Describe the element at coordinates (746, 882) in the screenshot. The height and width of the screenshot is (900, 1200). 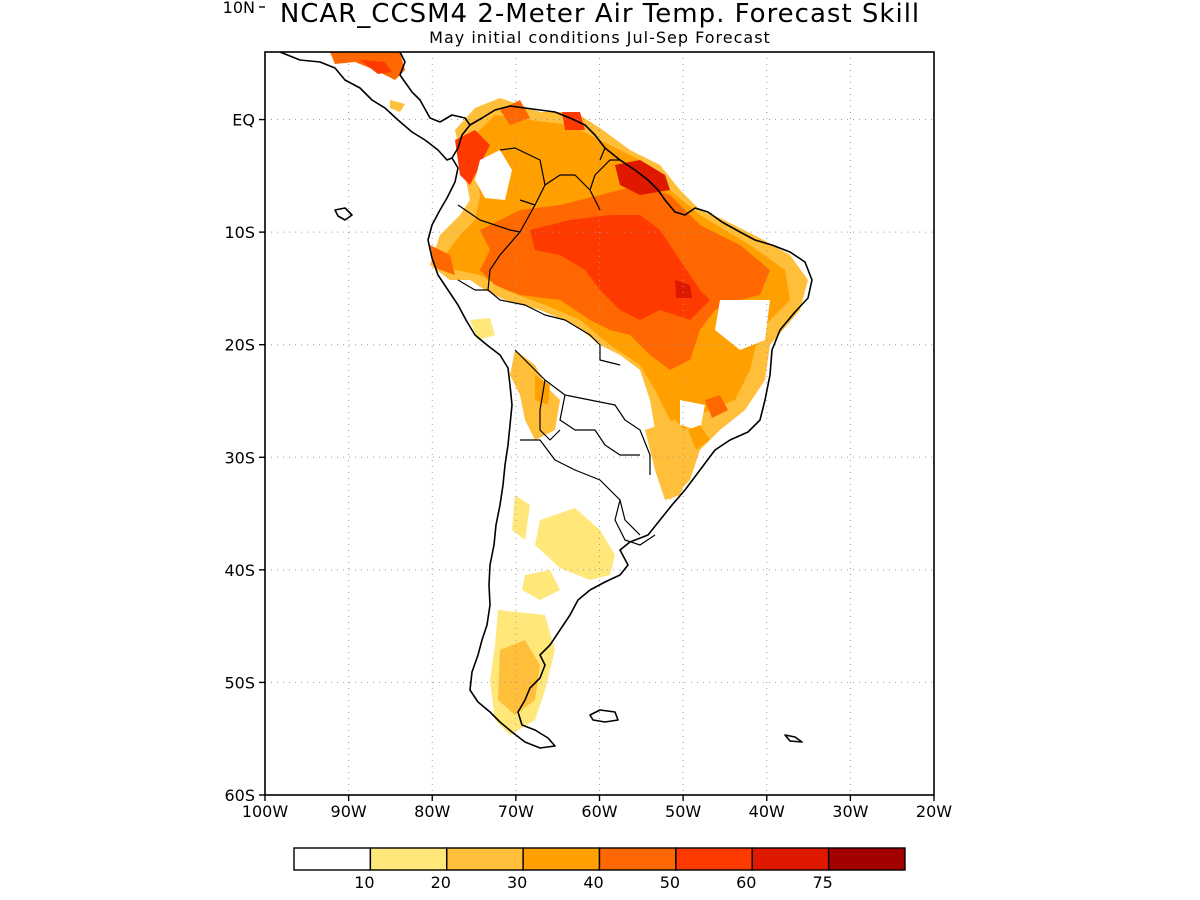
I see `colorbar-label: 60` at that location.